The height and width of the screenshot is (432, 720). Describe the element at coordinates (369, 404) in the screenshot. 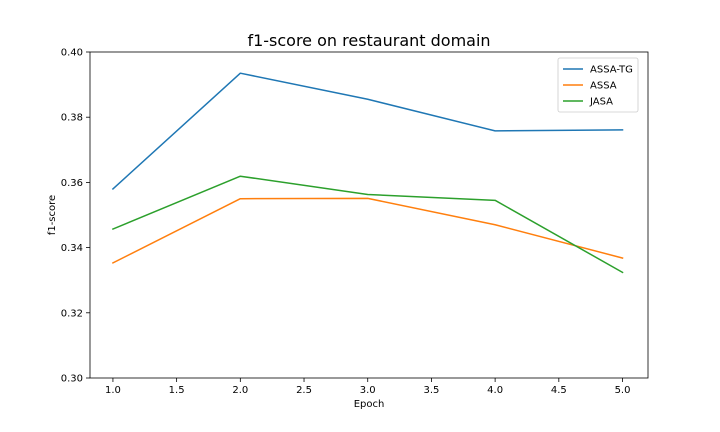

I see `x-axis-label: Epoch` at that location.